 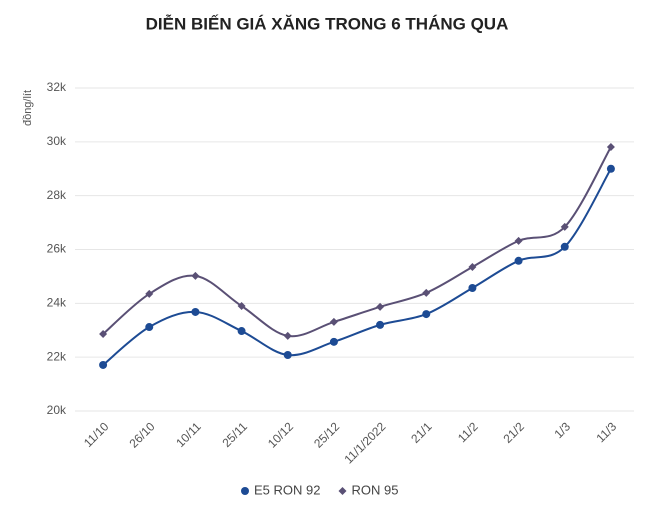 I want to click on chart-title: DIỄN BIẾN GIÁ XĂNG TRONG 6 THÁNG QUA, so click(x=327, y=23).